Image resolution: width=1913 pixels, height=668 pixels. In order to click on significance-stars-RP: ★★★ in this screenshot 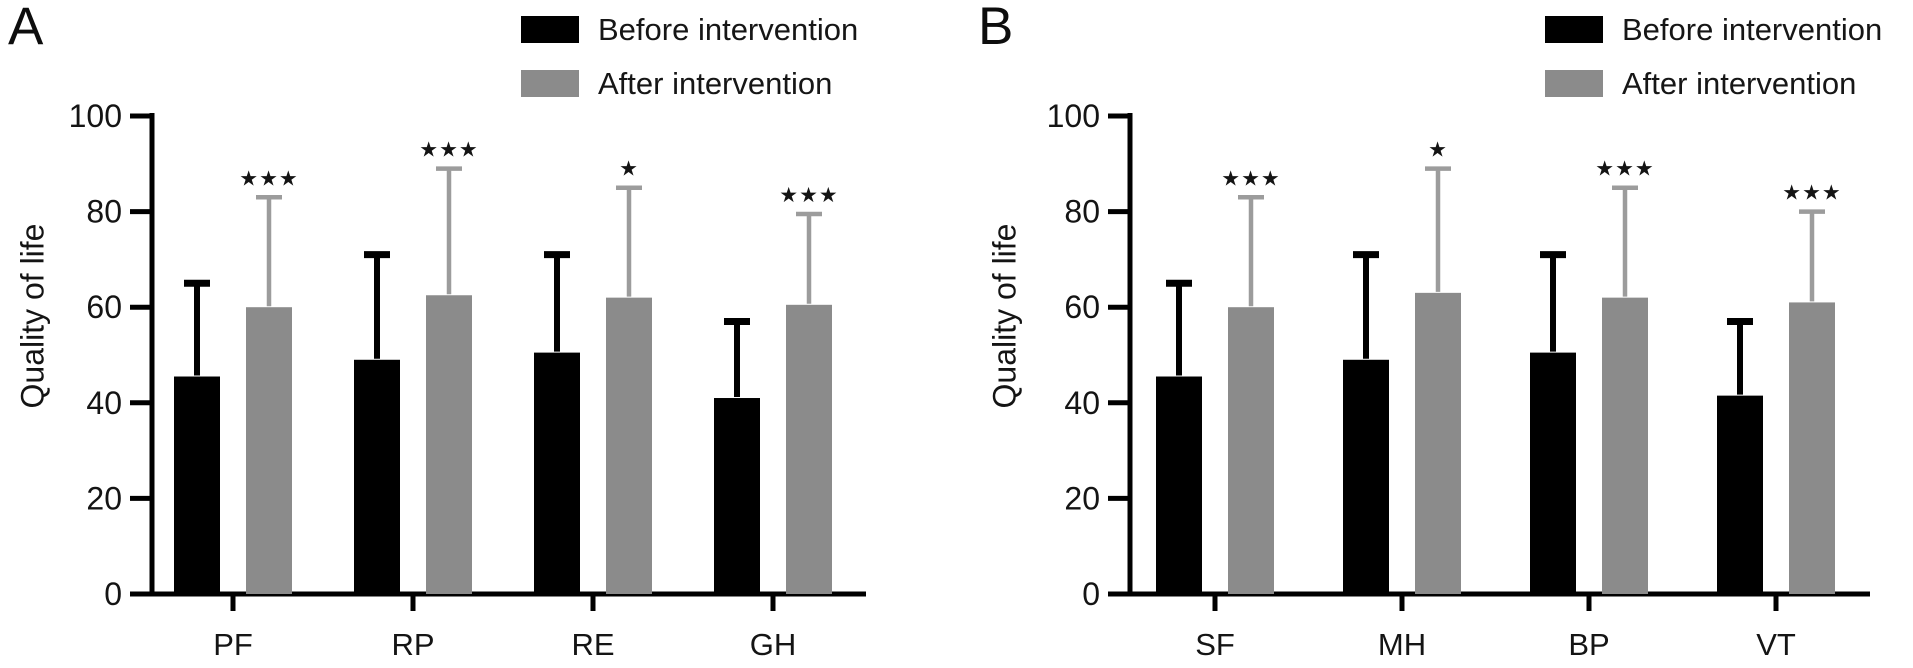, I will do `click(448, 150)`.